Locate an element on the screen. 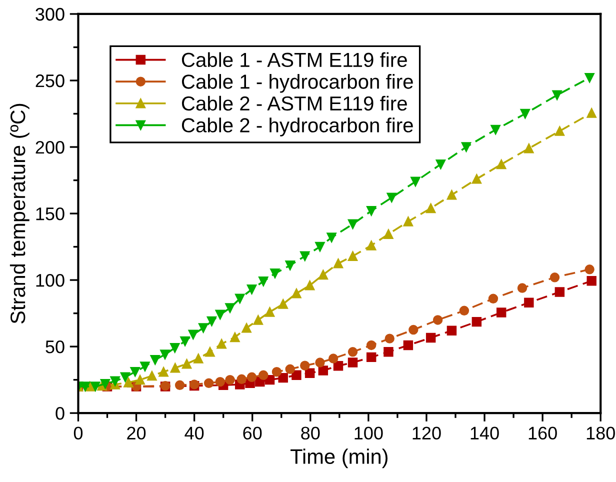 Image resolution: width=616 pixels, height=482 pixels. legend-label: Cable 2 - hydrocarbon fire is located at coordinates (297, 127).